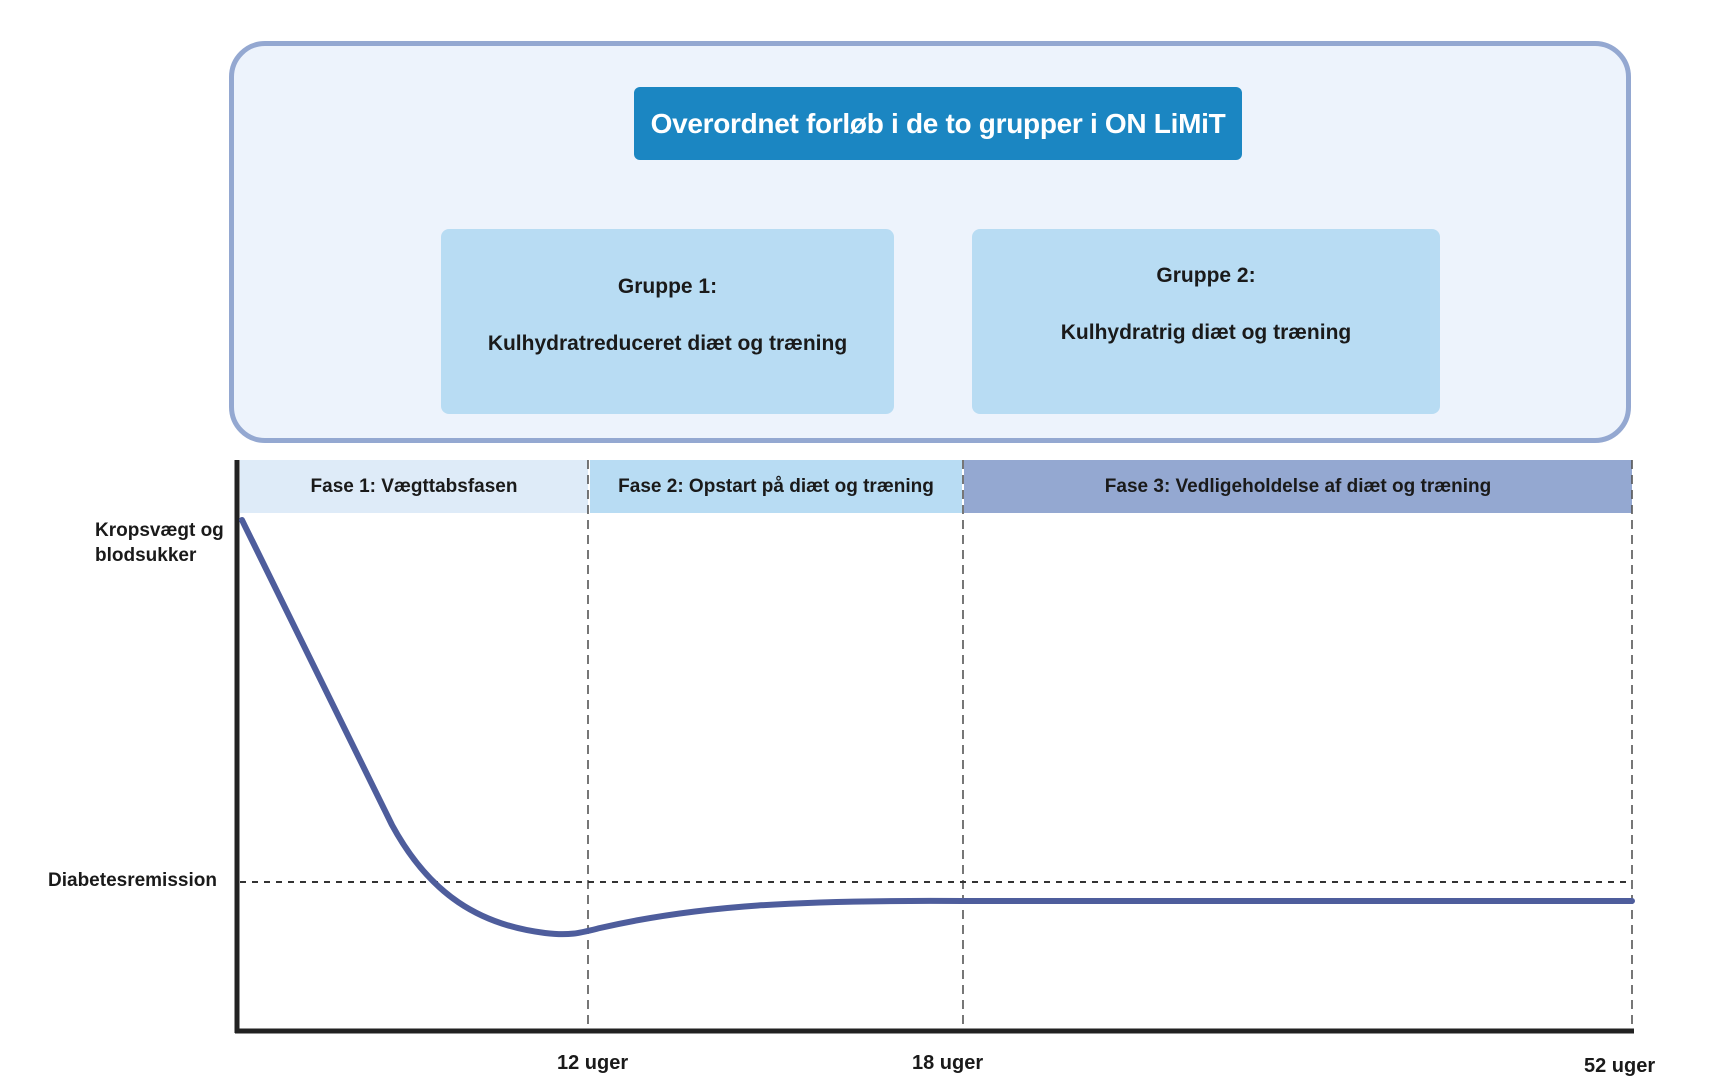 This screenshot has width=1722, height=1089. I want to click on y-axis-remission-label: Diabetesremission, so click(132, 880).